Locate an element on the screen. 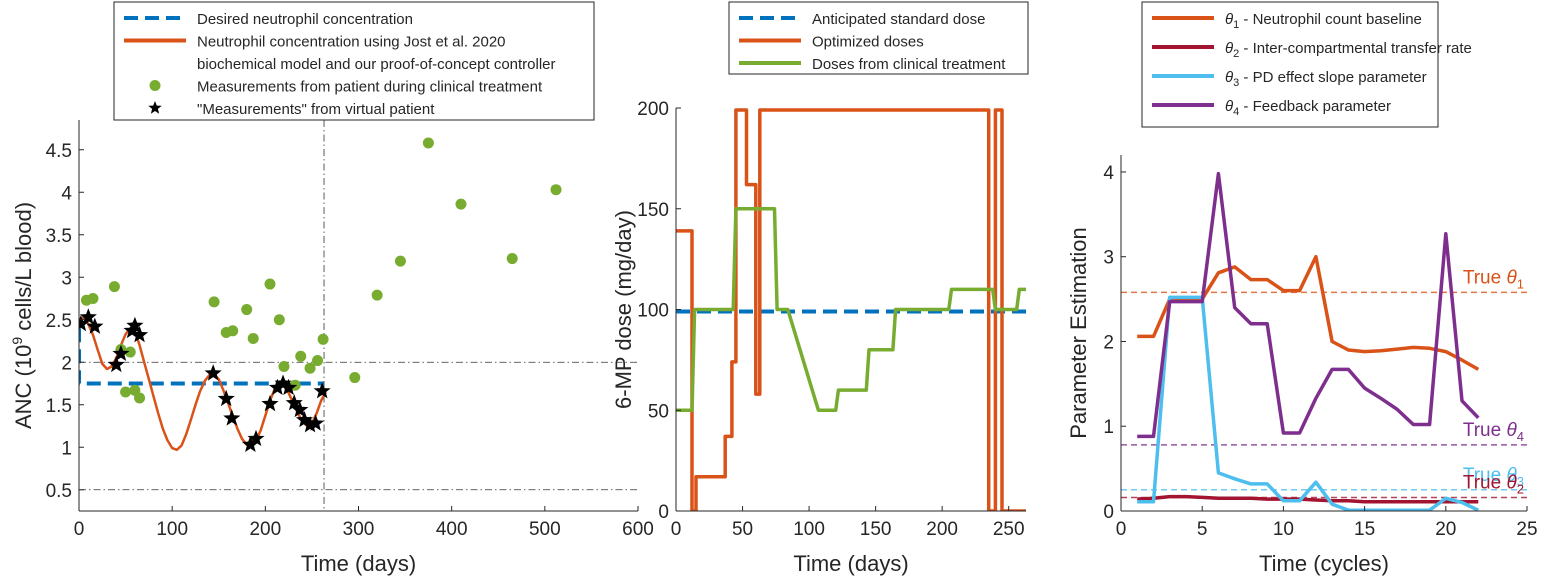 This screenshot has width=1546, height=581. x-tick-label: 500 is located at coordinates (545, 529).